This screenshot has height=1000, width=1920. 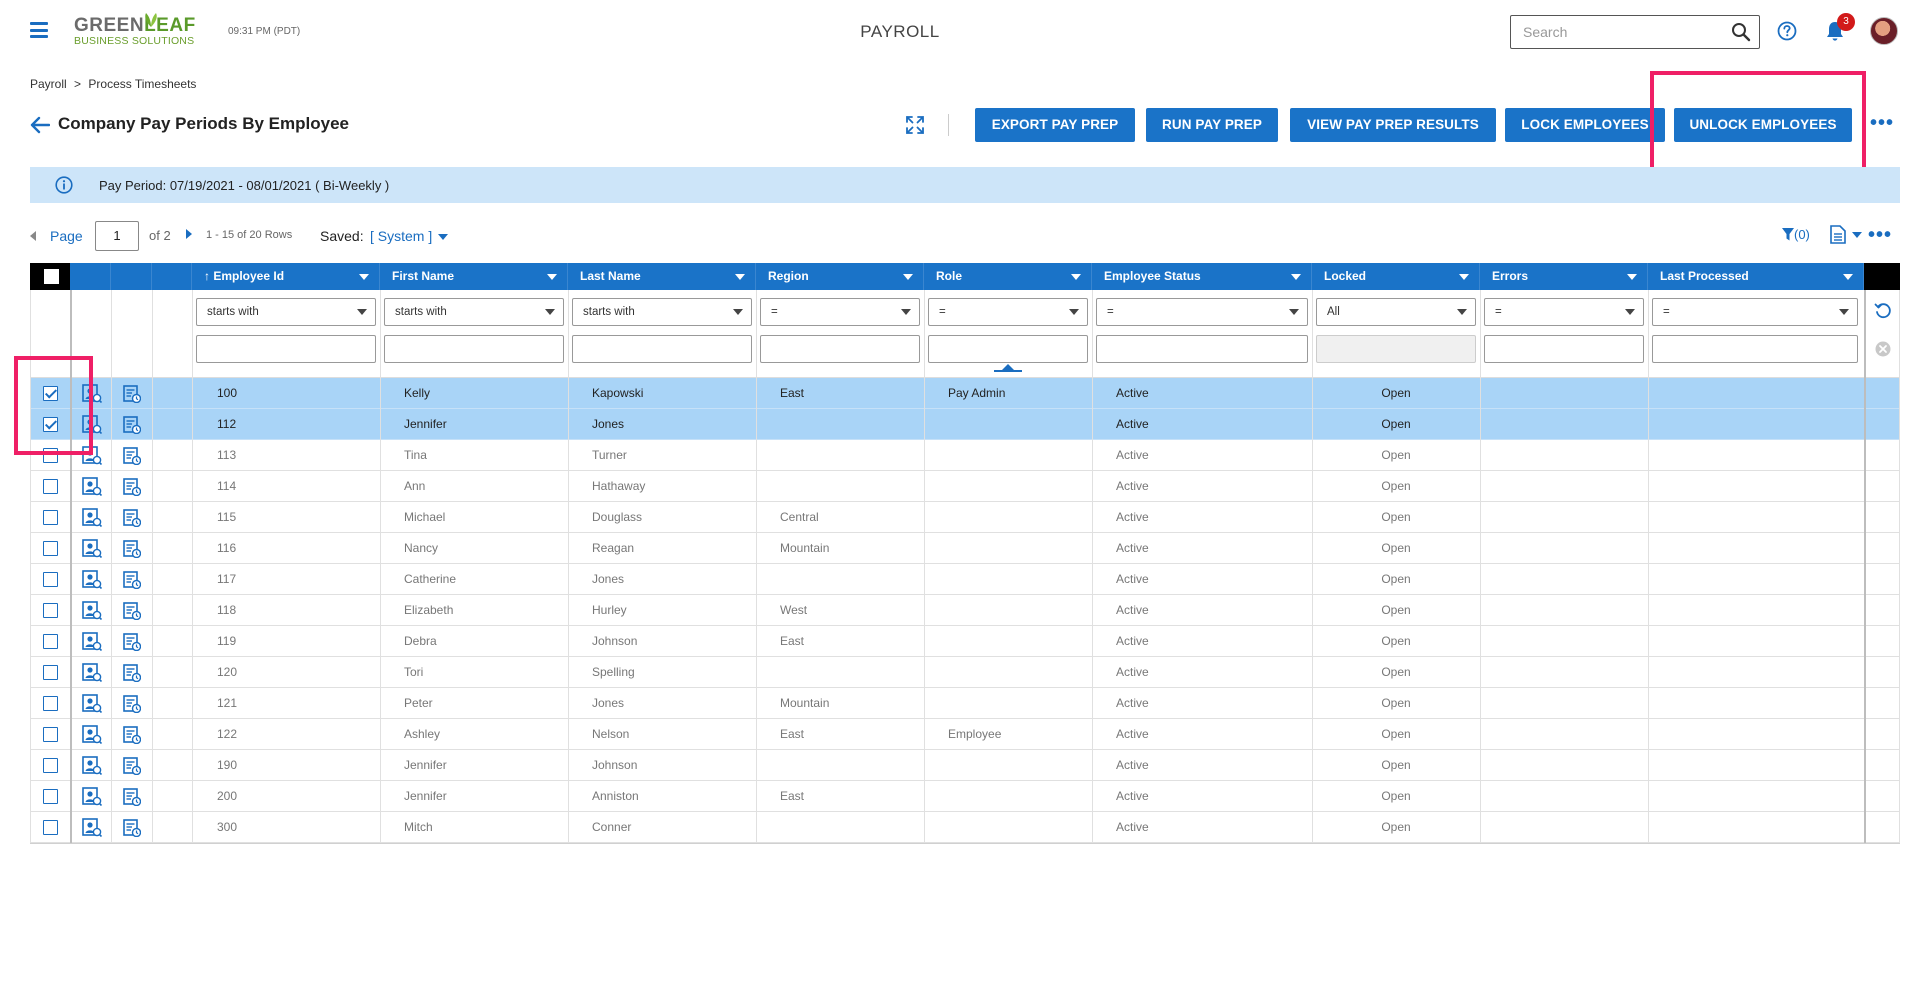 What do you see at coordinates (965, 703) in the screenshot?
I see `table-row: 121 Peter Jones Mountain Active Open` at bounding box center [965, 703].